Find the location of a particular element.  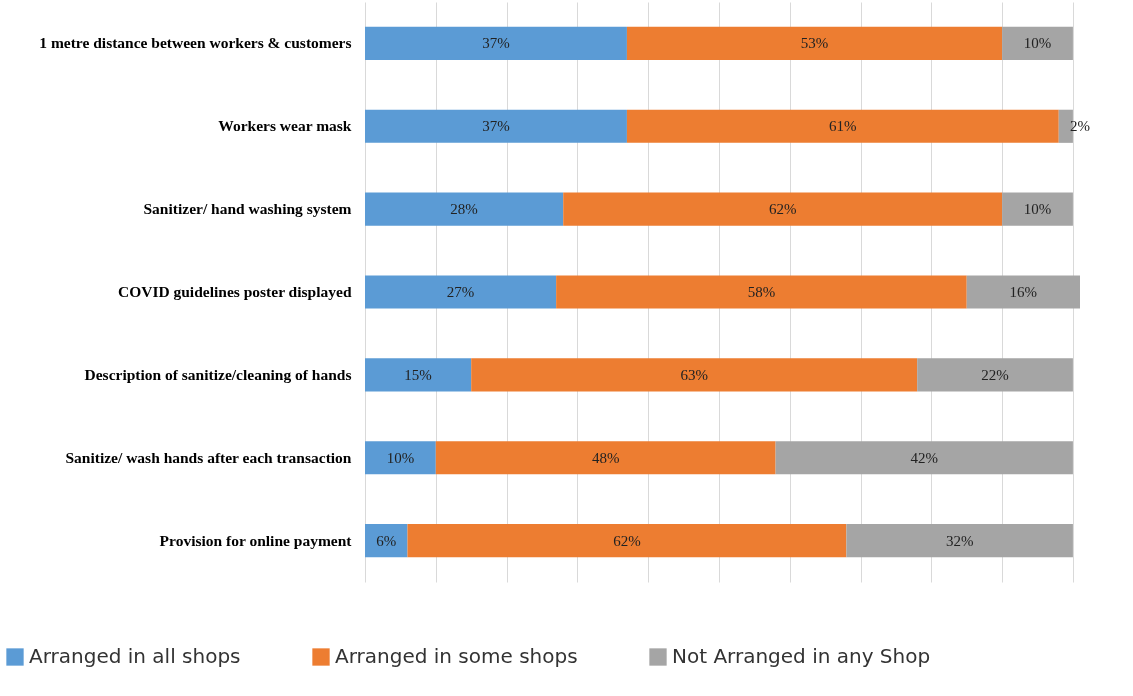

data-label: 16% is located at coordinates (1023, 292).